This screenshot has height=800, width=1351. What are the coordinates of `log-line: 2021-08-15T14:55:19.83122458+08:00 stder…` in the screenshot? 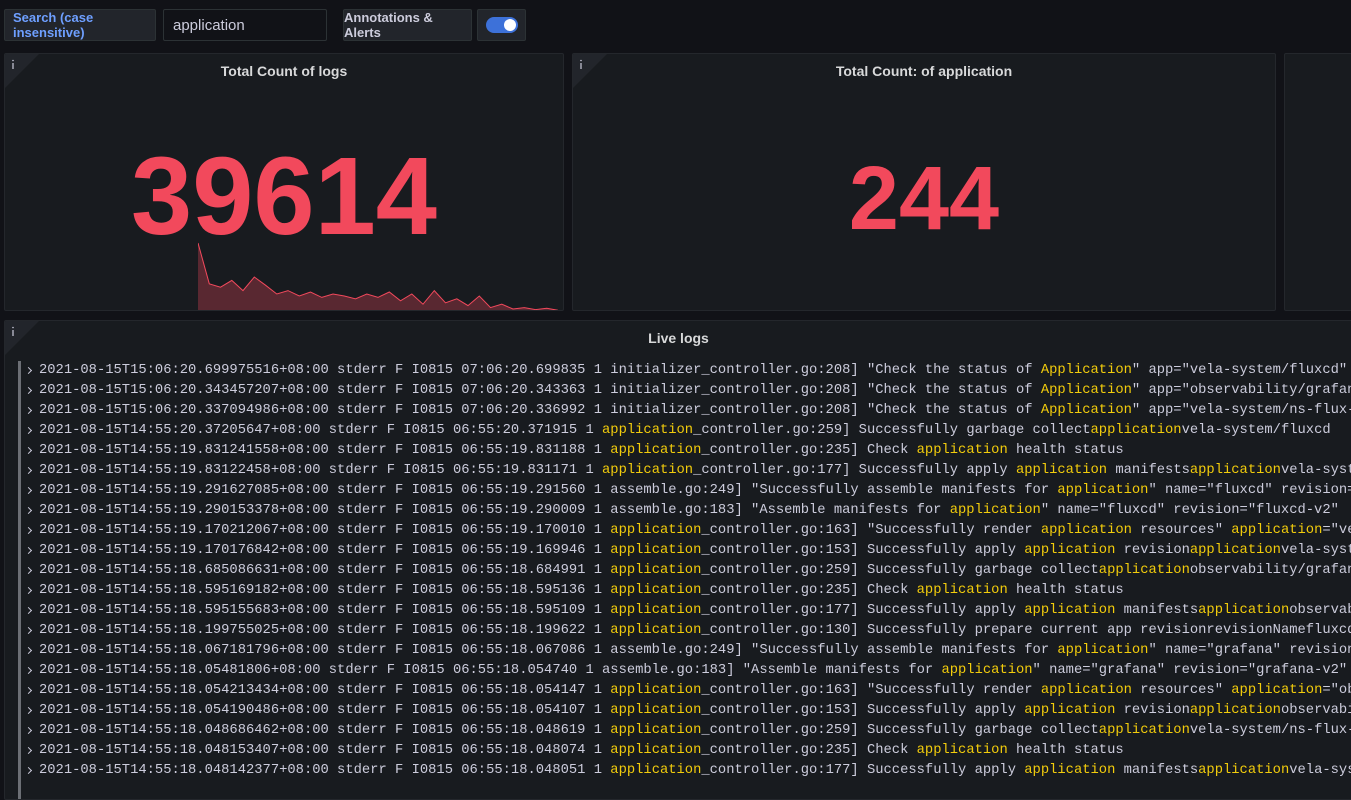 It's located at (686, 471).